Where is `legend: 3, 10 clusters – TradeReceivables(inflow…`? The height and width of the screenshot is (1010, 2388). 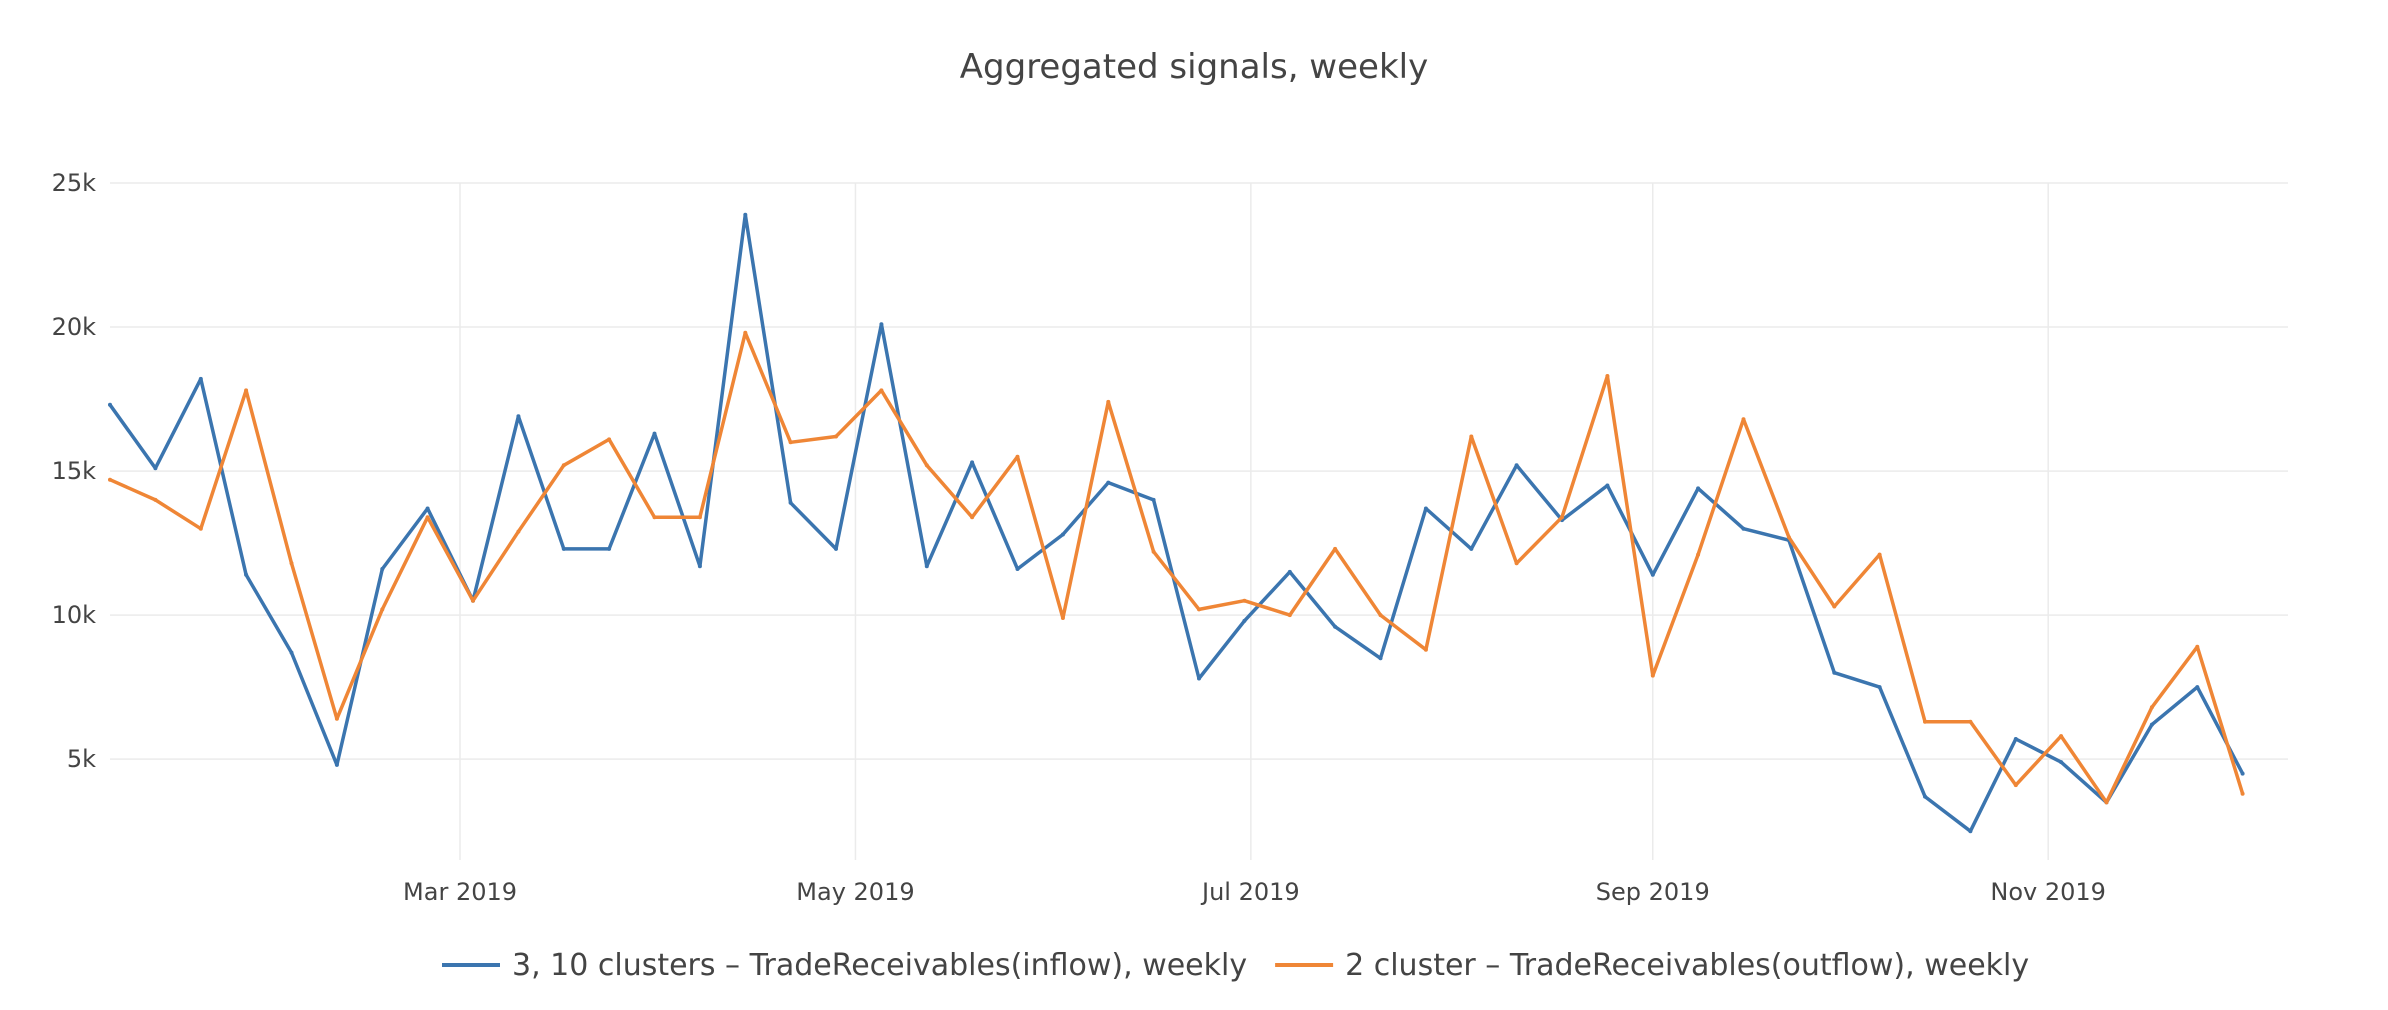 legend: 3, 10 clusters – TradeReceivables(inflow… is located at coordinates (1235, 965).